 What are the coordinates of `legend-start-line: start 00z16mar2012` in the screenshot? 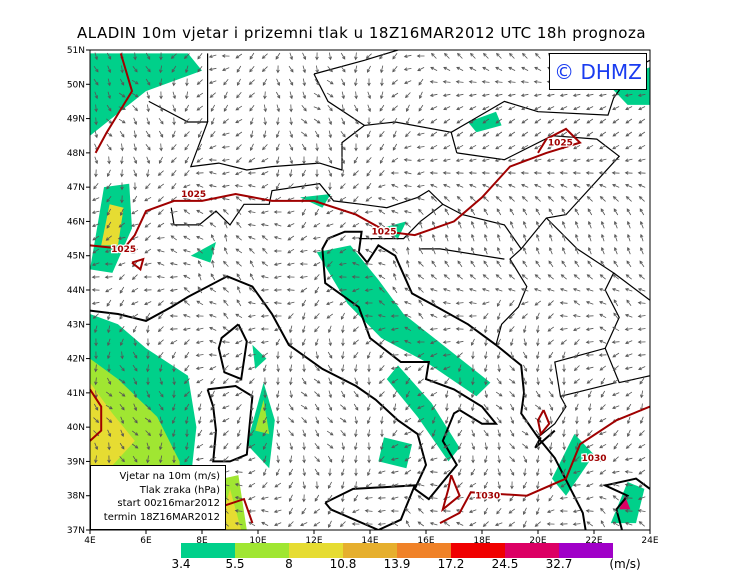 It's located at (168, 503).